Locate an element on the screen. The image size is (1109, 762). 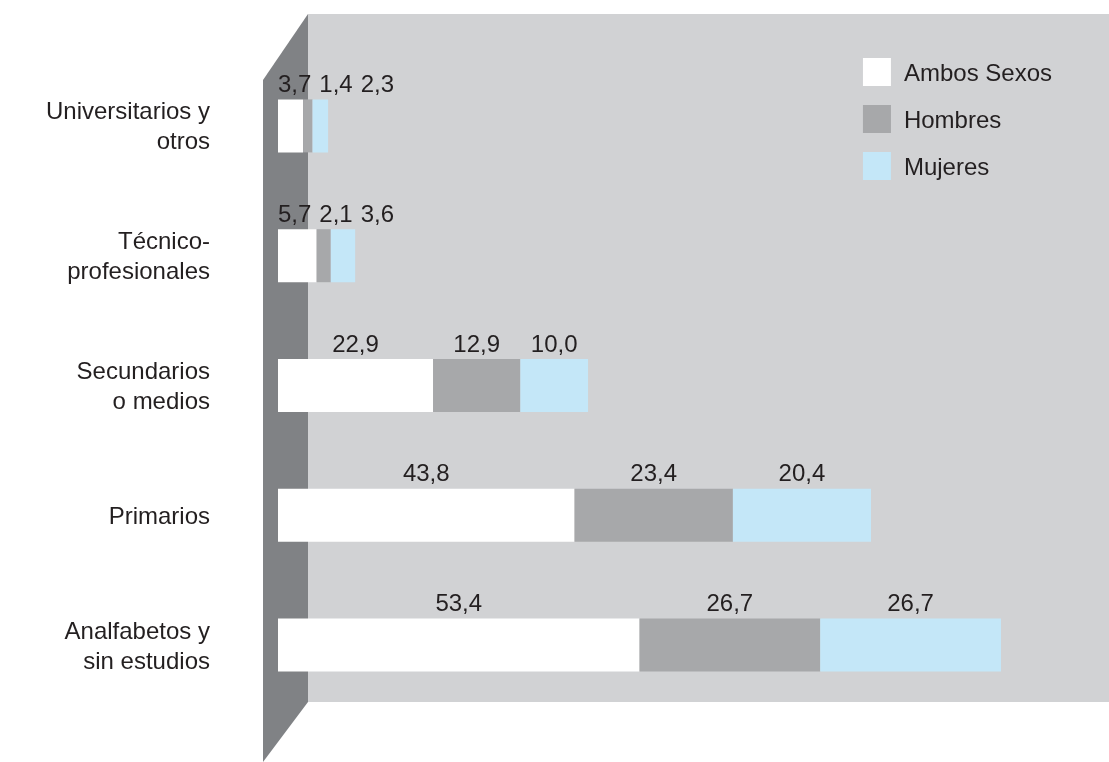
y-tick-label: Analfabetos y sin estudios is located at coordinates (137, 645).